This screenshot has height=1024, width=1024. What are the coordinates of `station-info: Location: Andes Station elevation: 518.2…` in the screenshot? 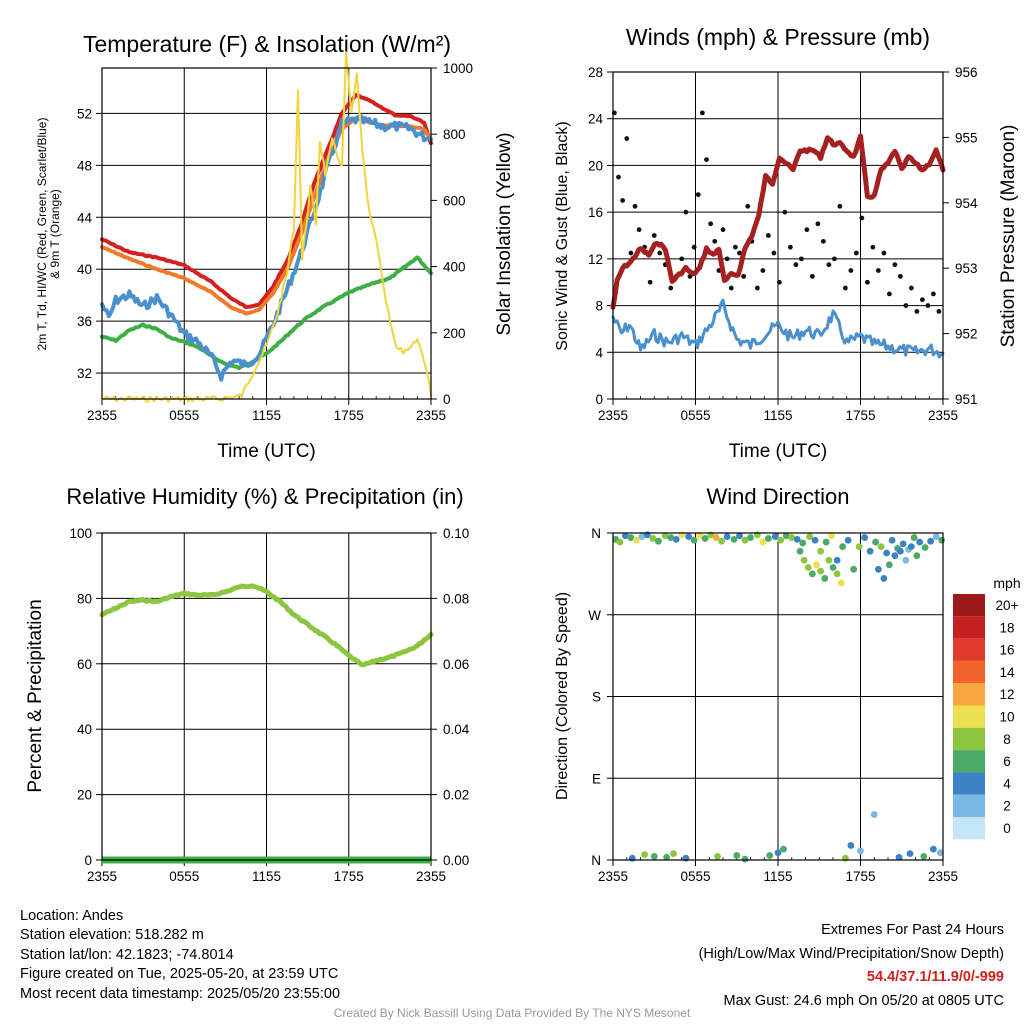 It's located at (180, 955).